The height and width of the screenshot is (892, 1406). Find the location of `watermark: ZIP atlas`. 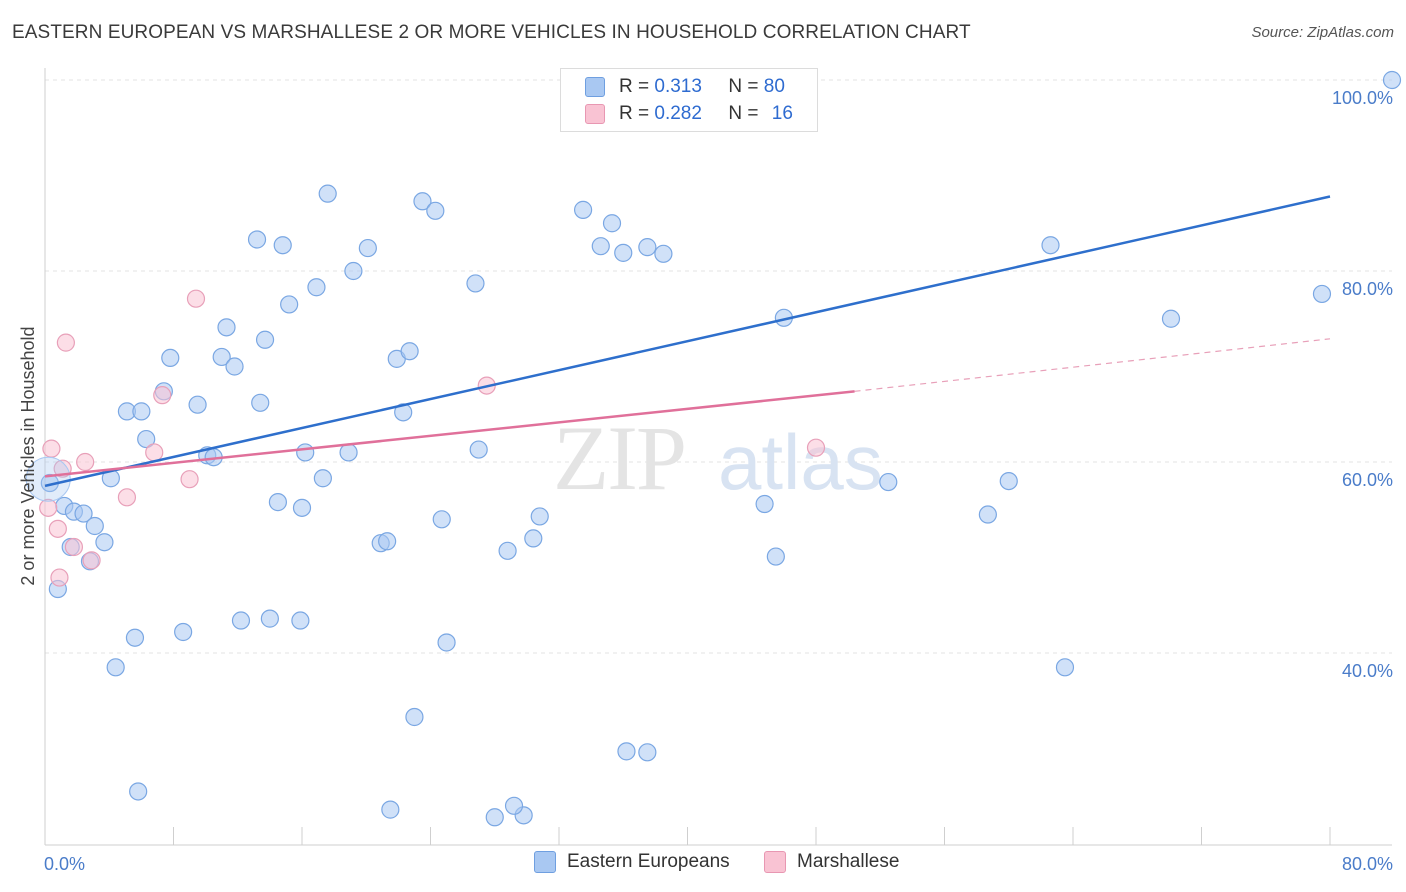

watermark: ZIP atlas is located at coordinates (718, 458).